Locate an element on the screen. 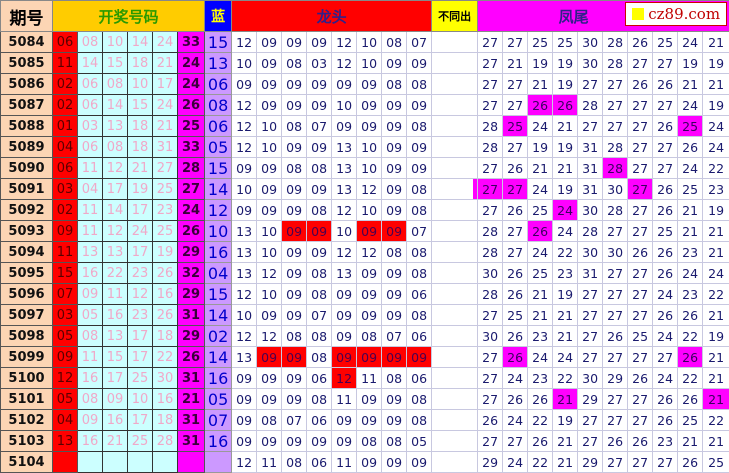 Image resolution: width=729 pixels, height=473 pixels. issue-cell: 5101 is located at coordinates (27, 399).